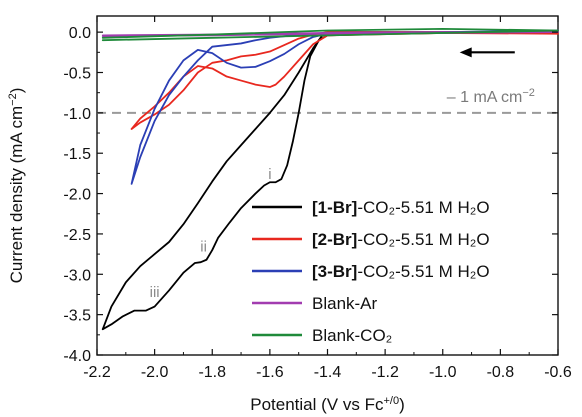  What do you see at coordinates (270, 372) in the screenshot?
I see `x-tick-label: -1.6` at bounding box center [270, 372].